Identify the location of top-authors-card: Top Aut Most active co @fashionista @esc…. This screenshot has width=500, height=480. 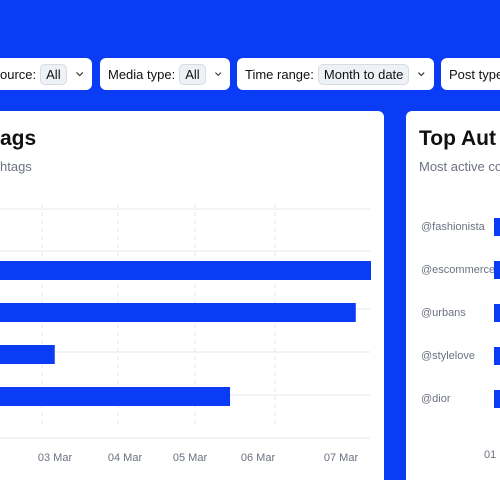
(453, 295).